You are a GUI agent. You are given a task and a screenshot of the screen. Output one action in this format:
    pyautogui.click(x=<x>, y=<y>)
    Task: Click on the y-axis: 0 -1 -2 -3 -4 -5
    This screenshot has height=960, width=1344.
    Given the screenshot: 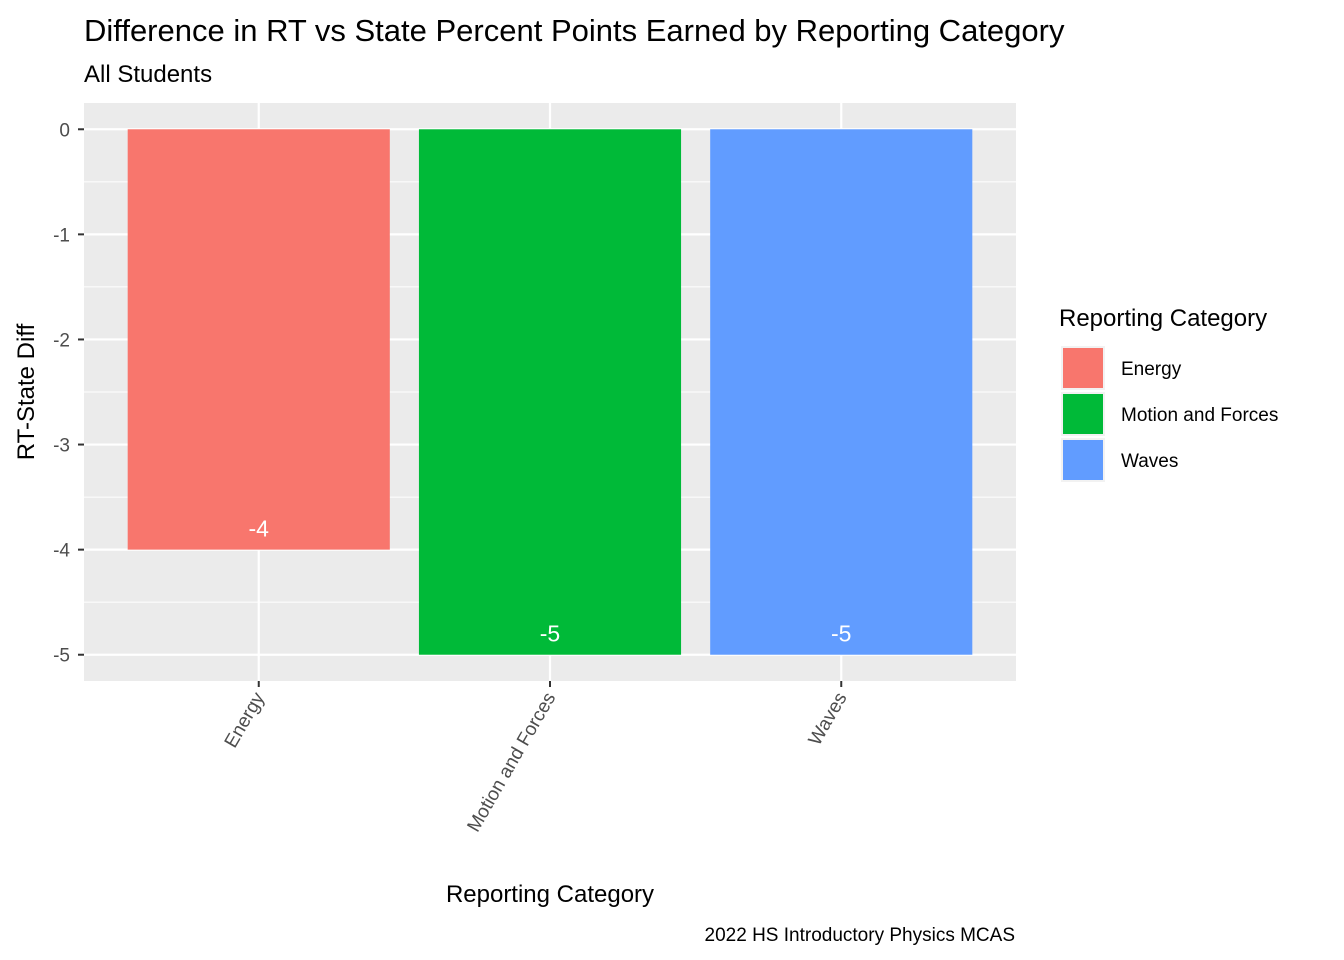 What is the action you would take?
    pyautogui.click(x=68, y=393)
    